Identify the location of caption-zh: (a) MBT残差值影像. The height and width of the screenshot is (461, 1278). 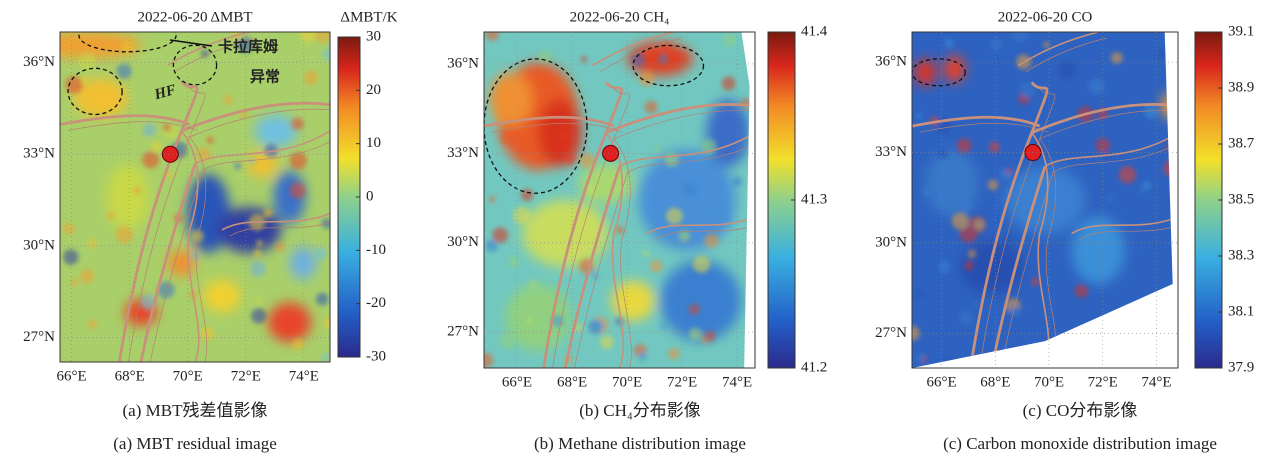
(195, 410).